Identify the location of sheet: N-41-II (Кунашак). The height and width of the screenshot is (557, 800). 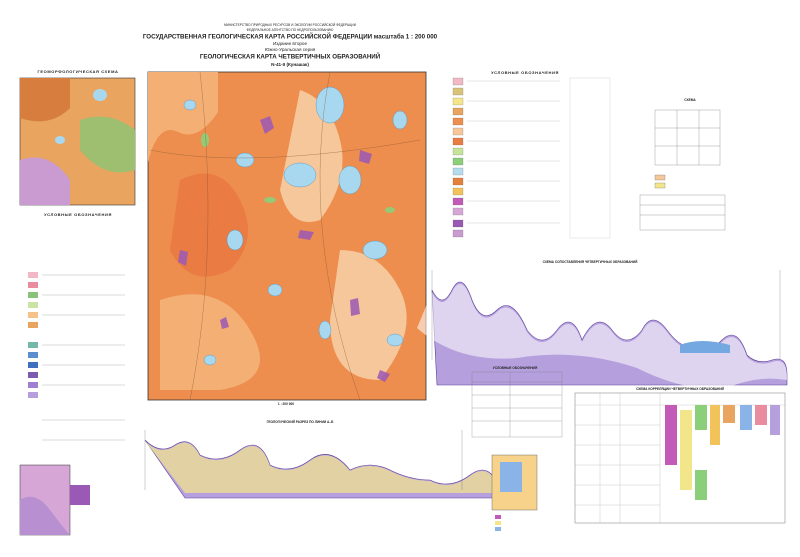
(290, 64).